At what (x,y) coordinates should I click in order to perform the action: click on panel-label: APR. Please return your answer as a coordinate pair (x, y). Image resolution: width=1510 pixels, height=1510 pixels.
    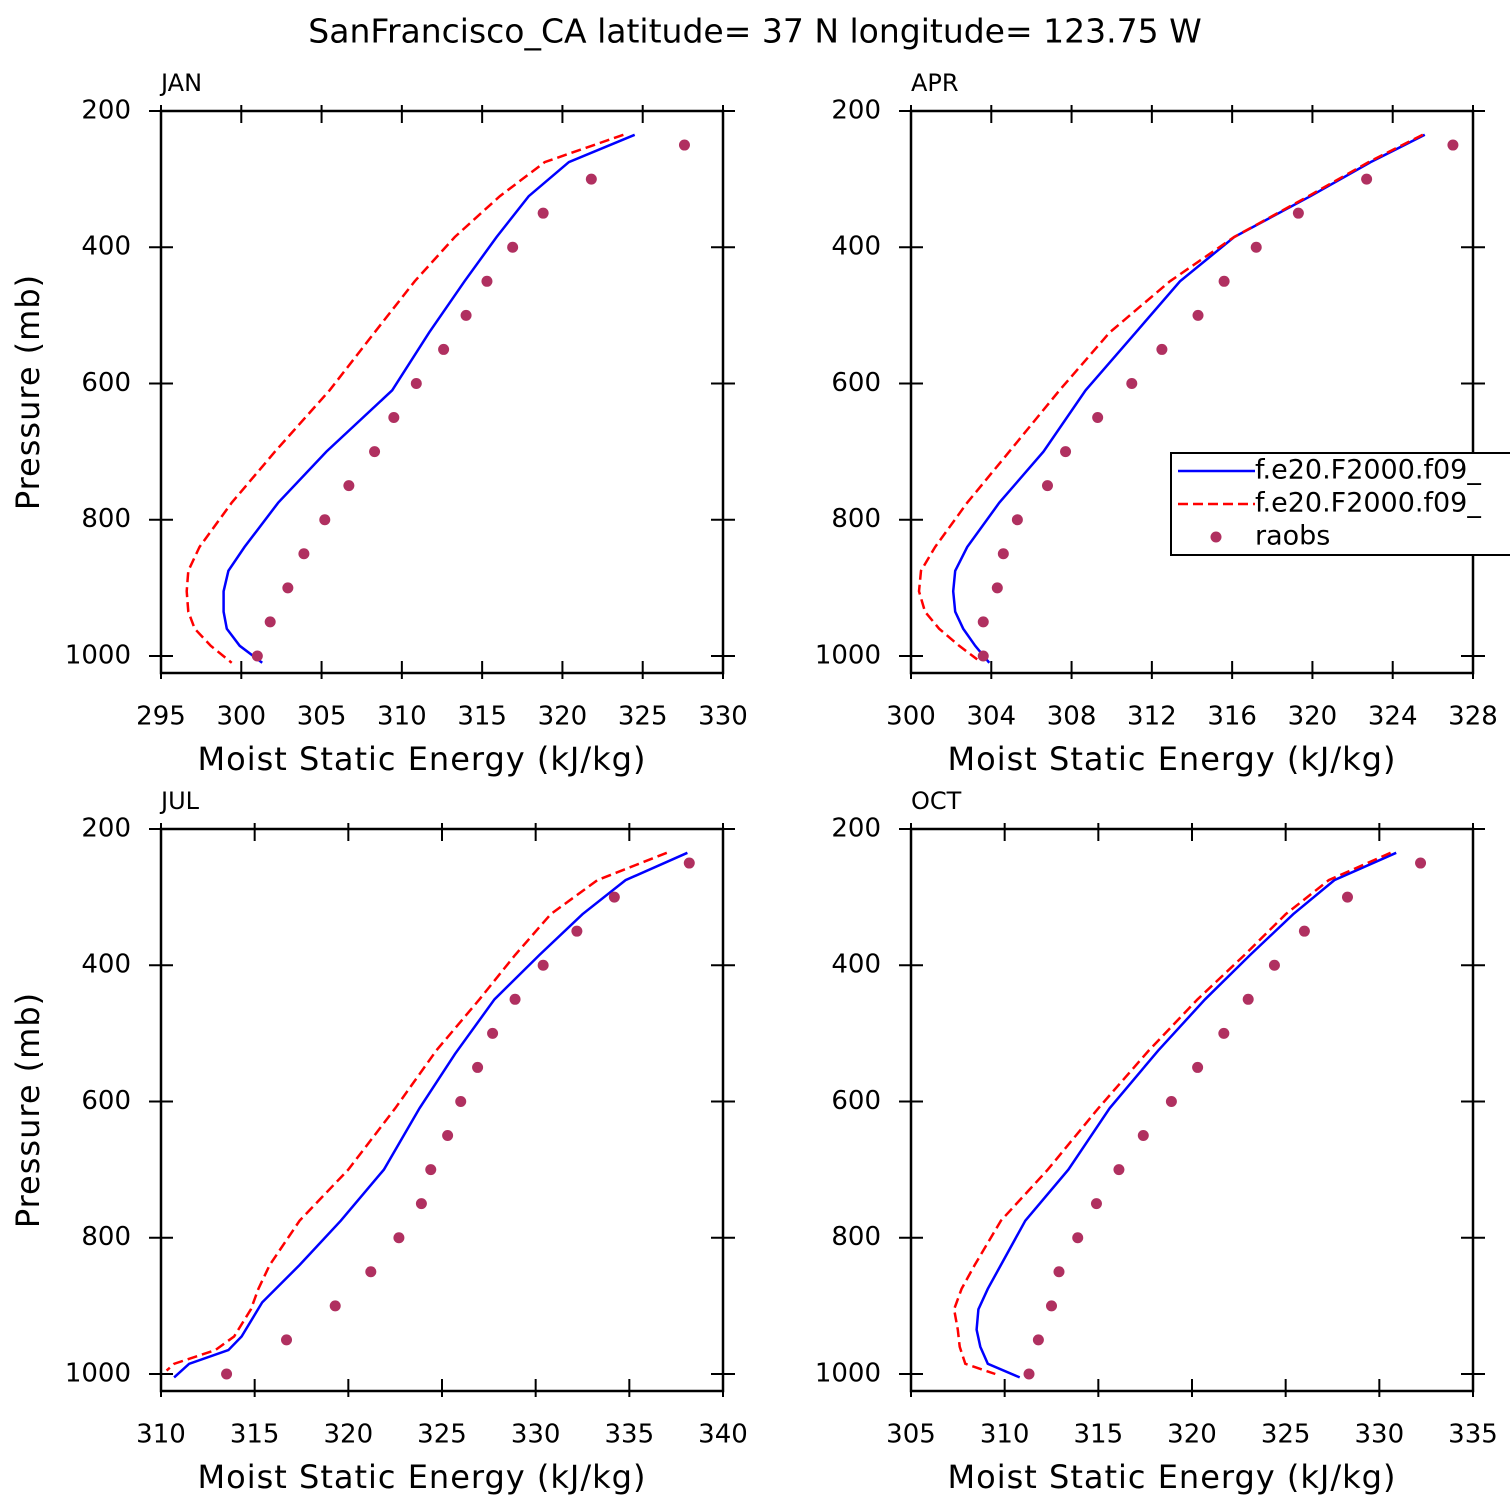
    Looking at the image, I should click on (935, 83).